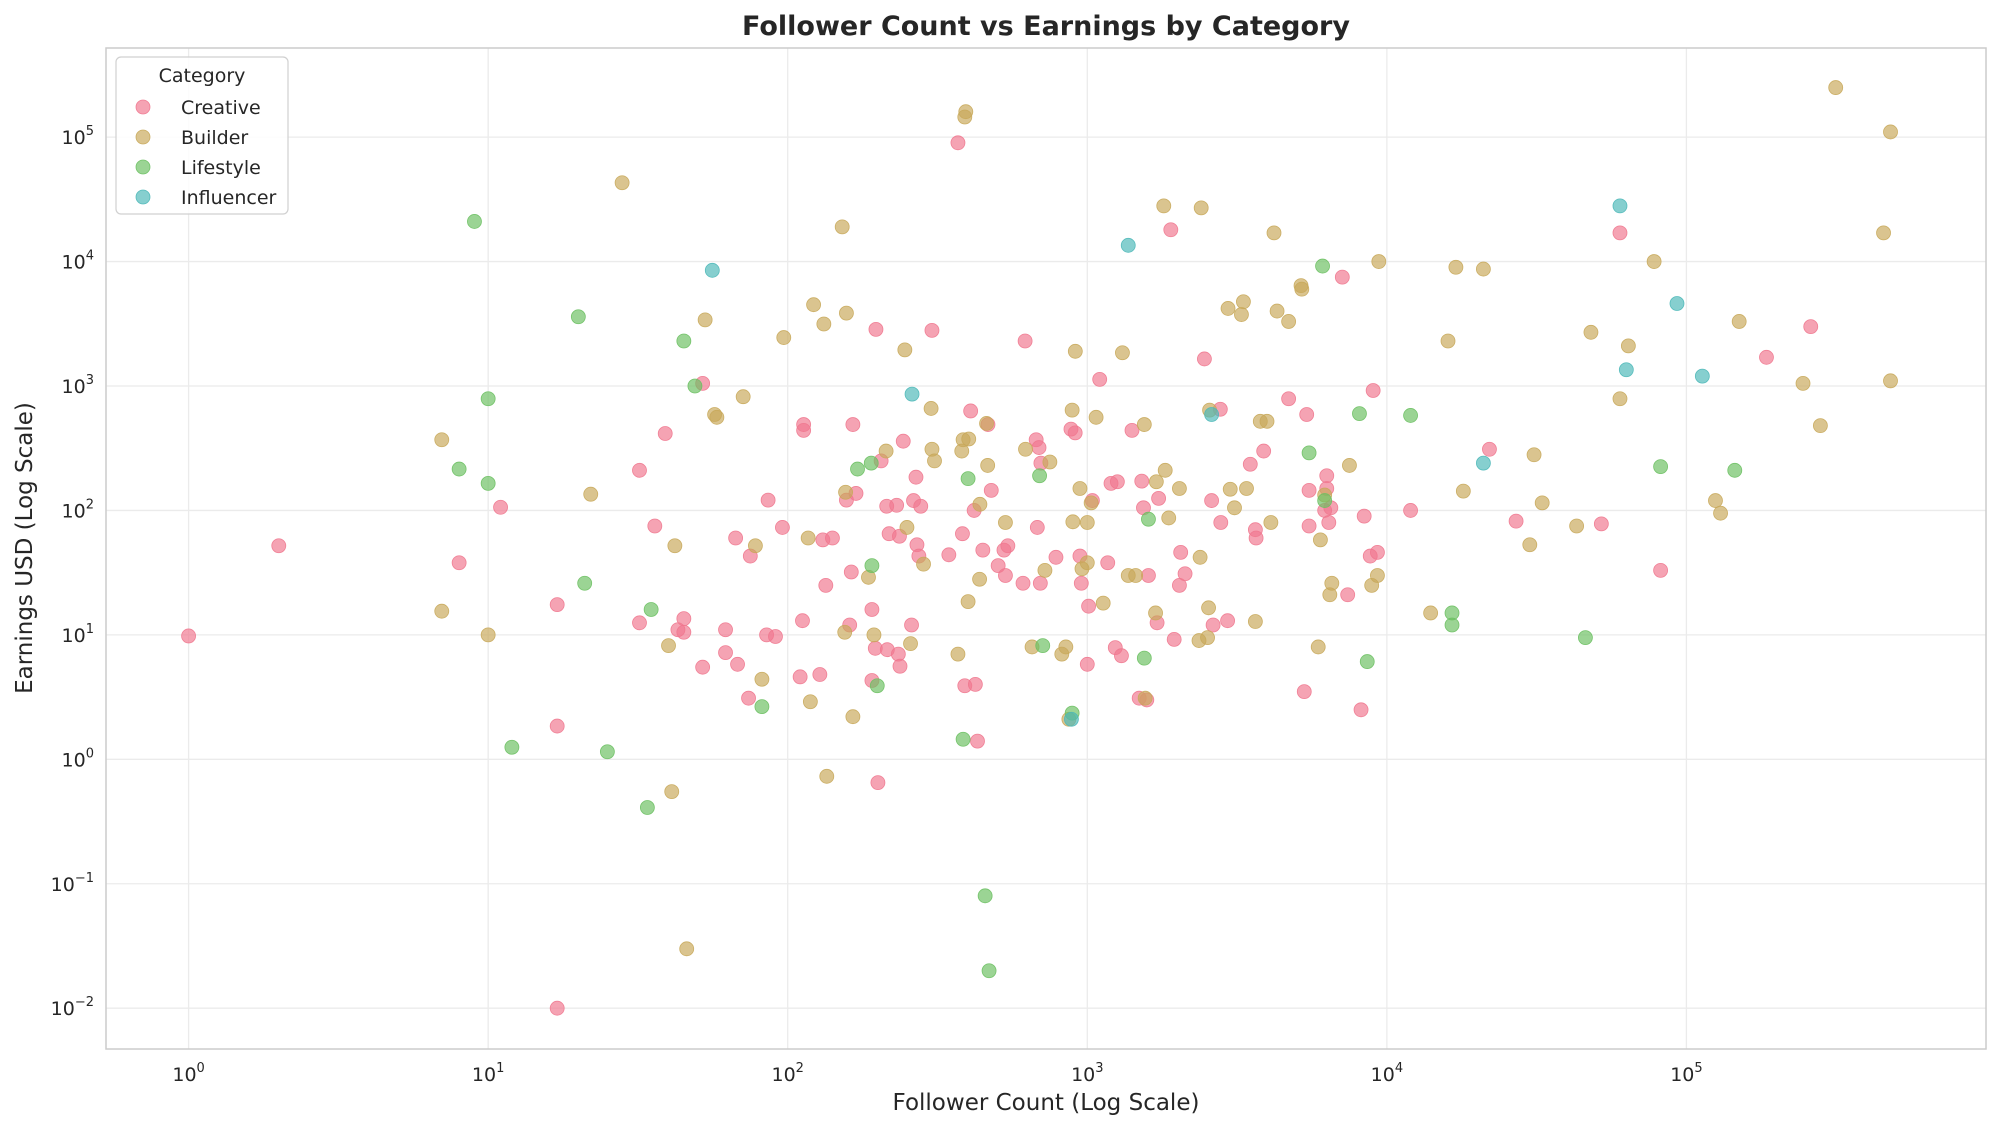  What do you see at coordinates (78, 758) in the screenshot?
I see `y-tick-label: 10⁰` at bounding box center [78, 758].